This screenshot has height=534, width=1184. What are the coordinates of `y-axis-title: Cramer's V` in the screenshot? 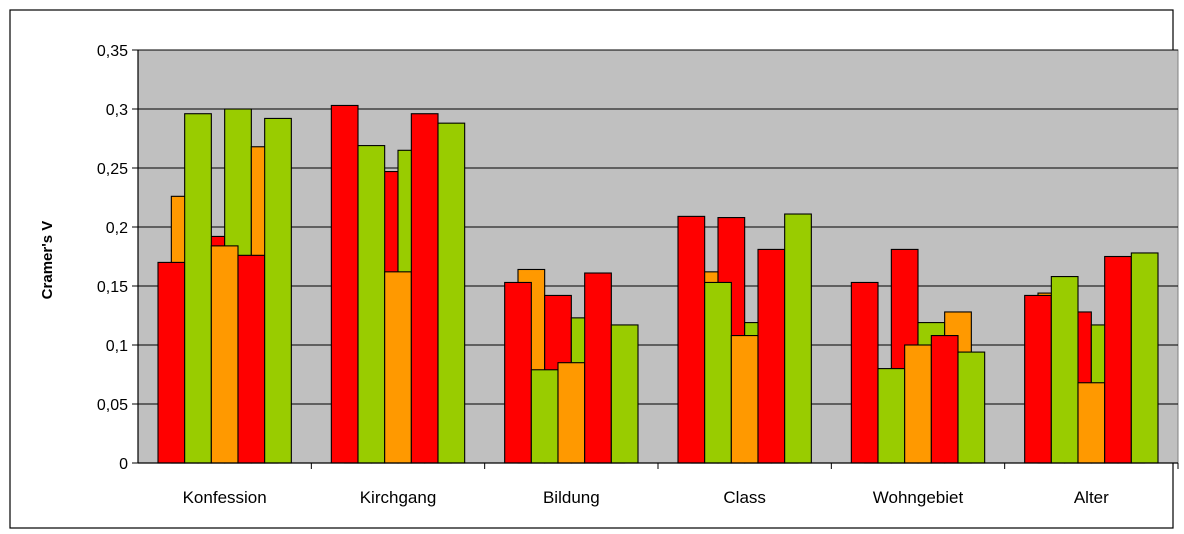 It's located at (47, 260).